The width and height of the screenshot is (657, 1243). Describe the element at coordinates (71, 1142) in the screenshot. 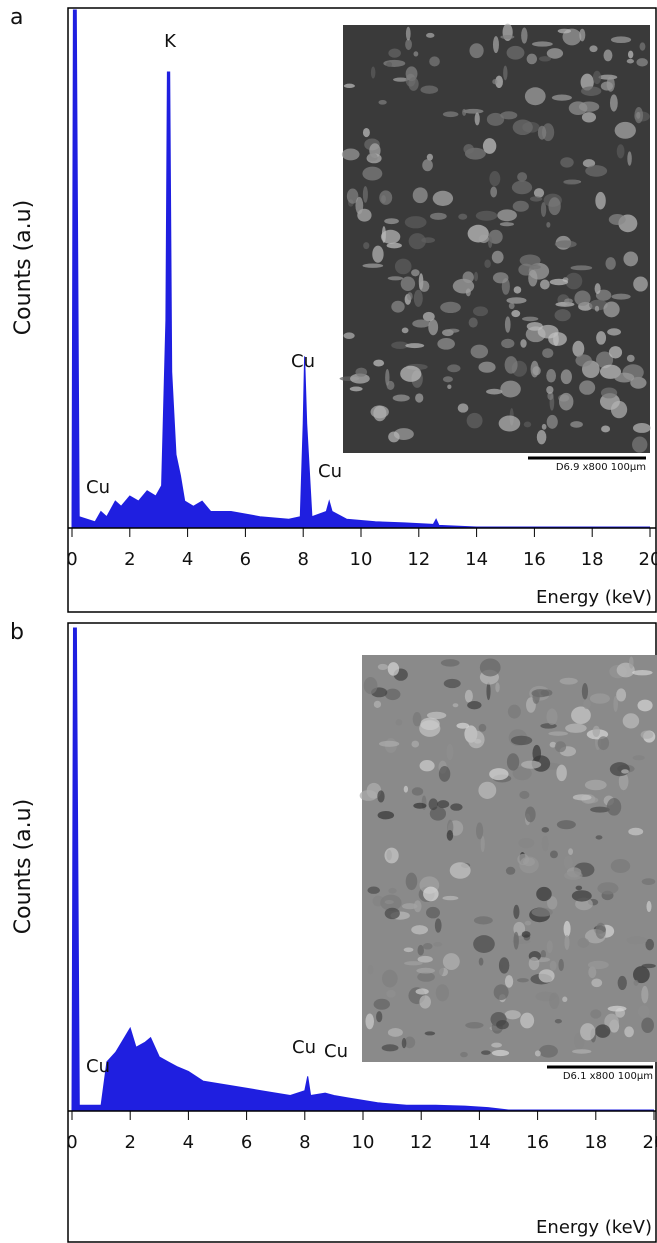

I see `x-tick-label: 0` at that location.